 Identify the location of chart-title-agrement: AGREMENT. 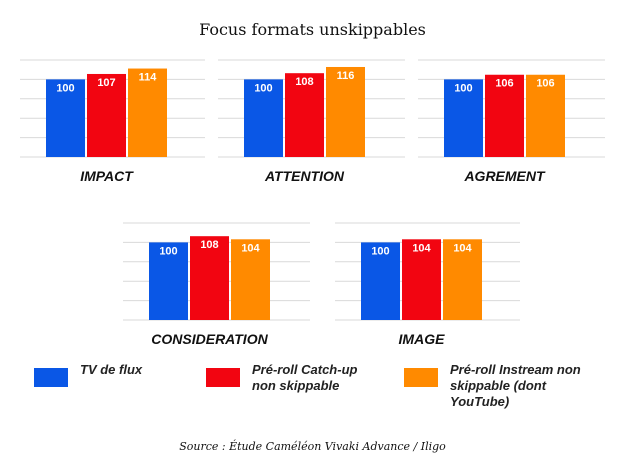
(504, 176).